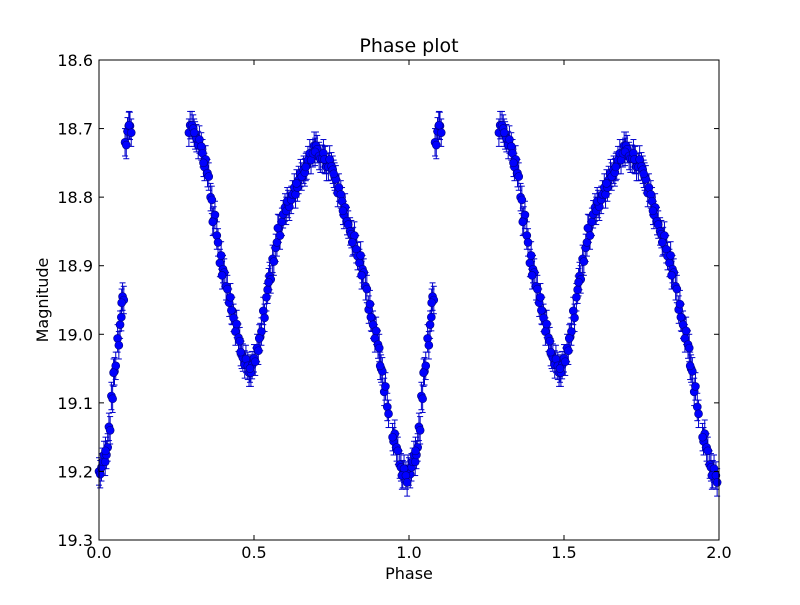 This screenshot has width=800, height=605. What do you see at coordinates (75, 60) in the screenshot?
I see `y-tick-label: 18.6` at bounding box center [75, 60].